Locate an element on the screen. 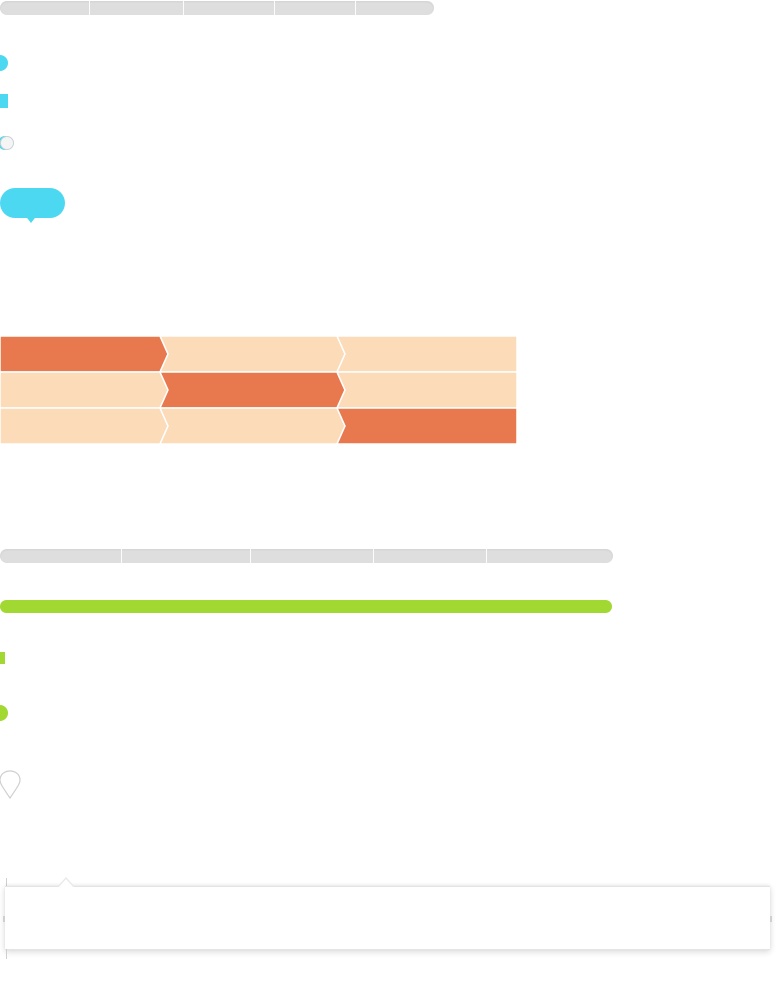 The height and width of the screenshot is (1000, 780). progress-bar-green is located at coordinates (306, 606).